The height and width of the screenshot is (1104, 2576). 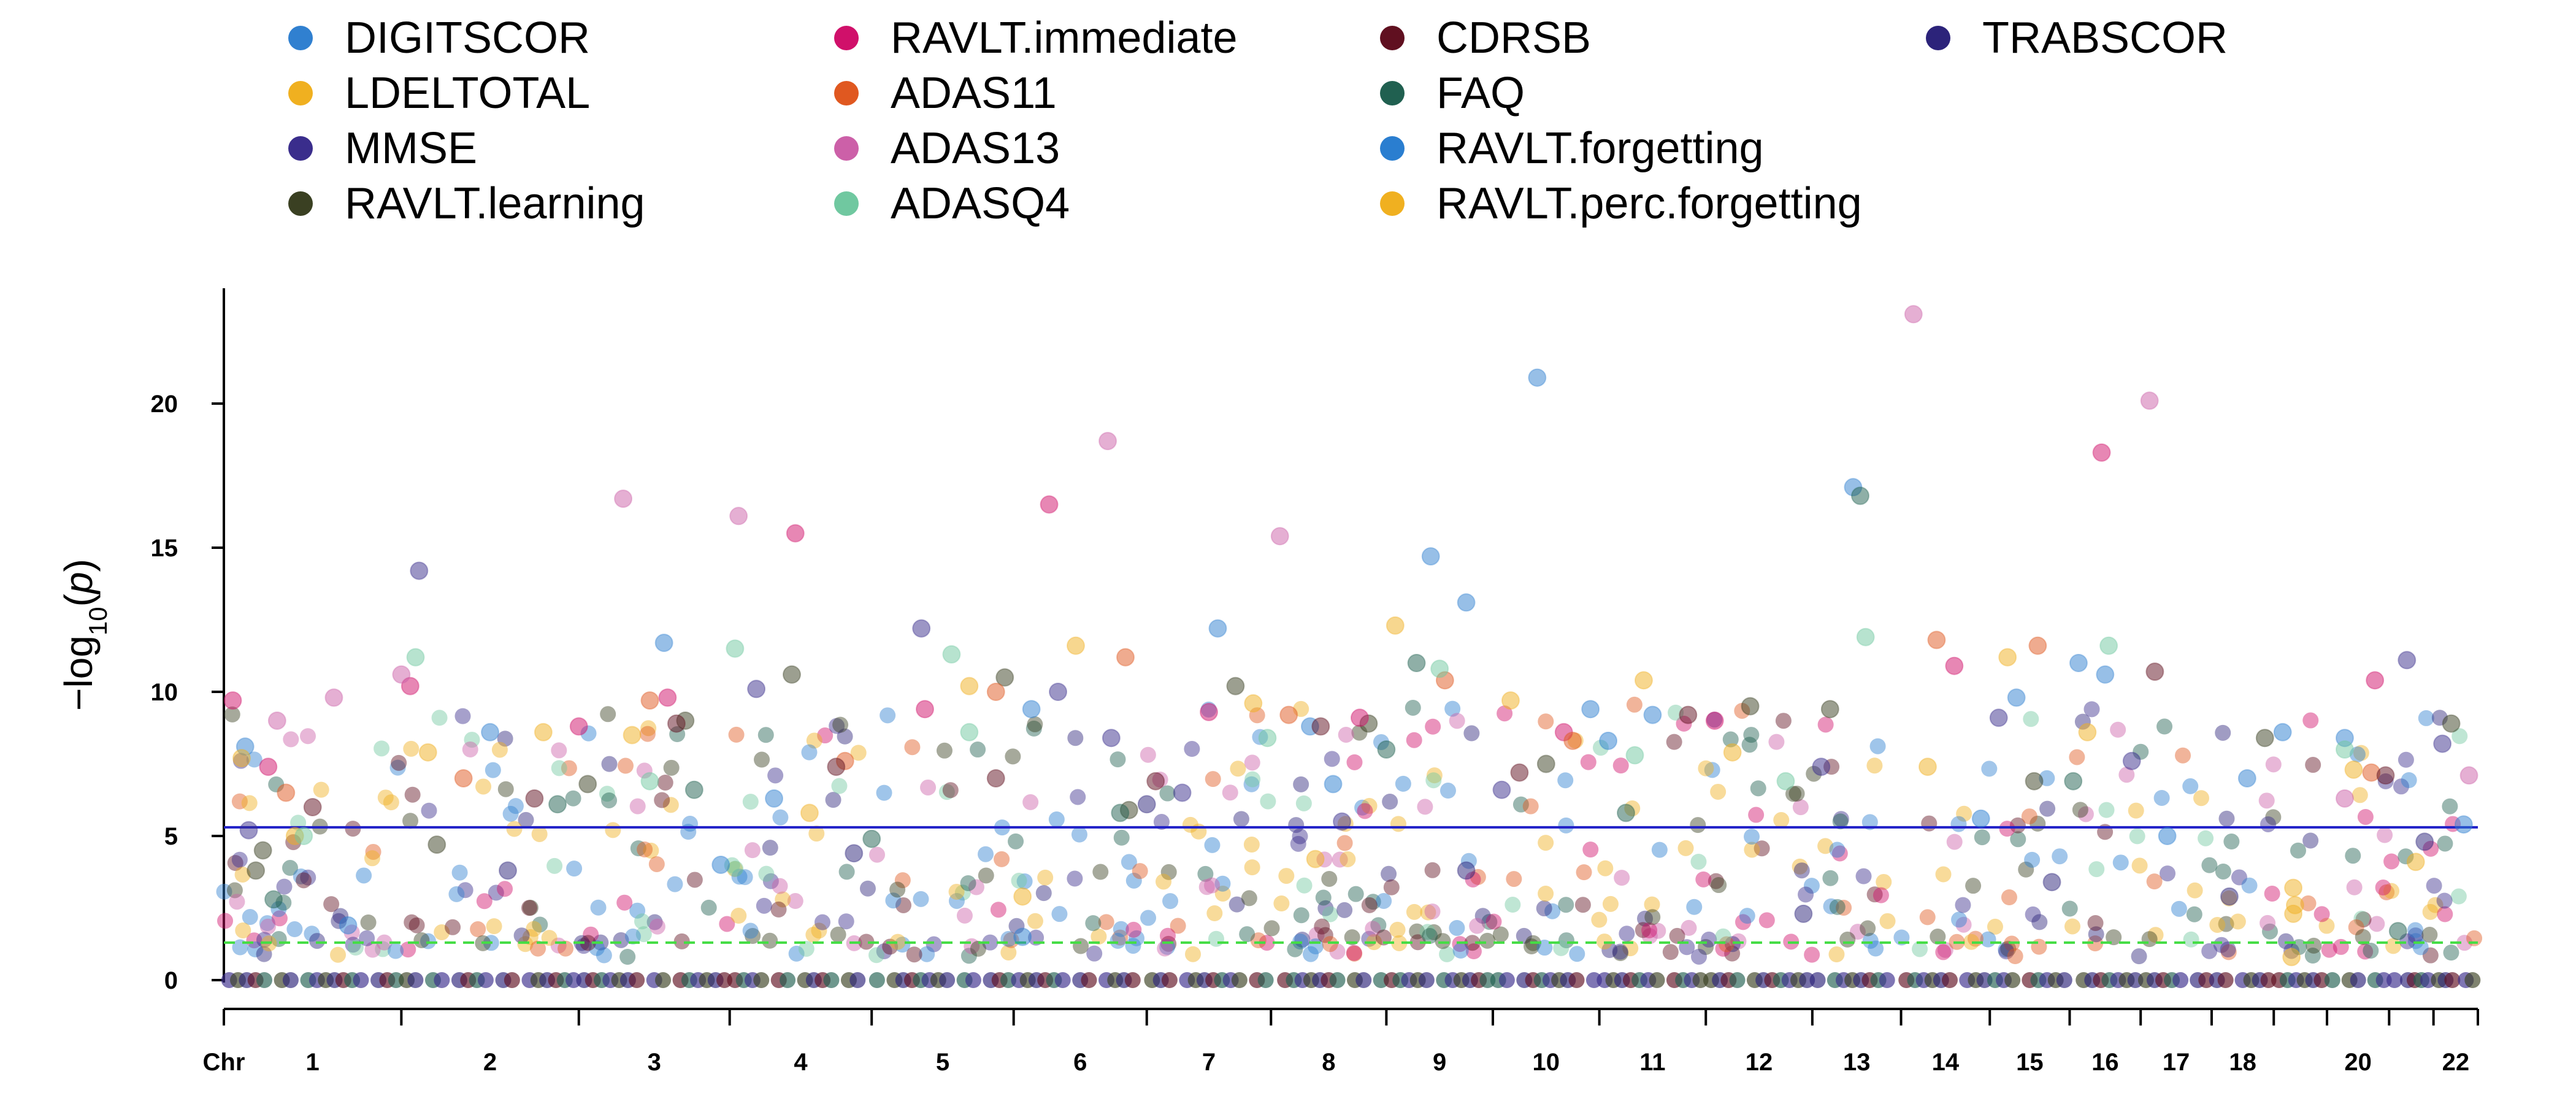 What do you see at coordinates (1080, 1062) in the screenshot?
I see `chromosome-label: 6` at bounding box center [1080, 1062].